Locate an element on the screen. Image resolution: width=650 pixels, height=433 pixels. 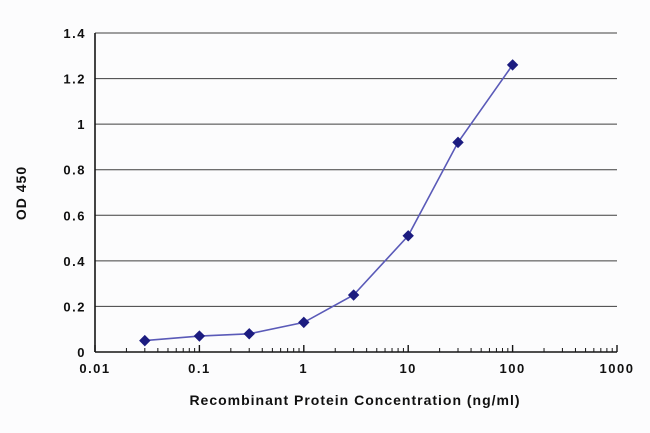
svg-text: 1.4 is located at coordinates (74, 33).